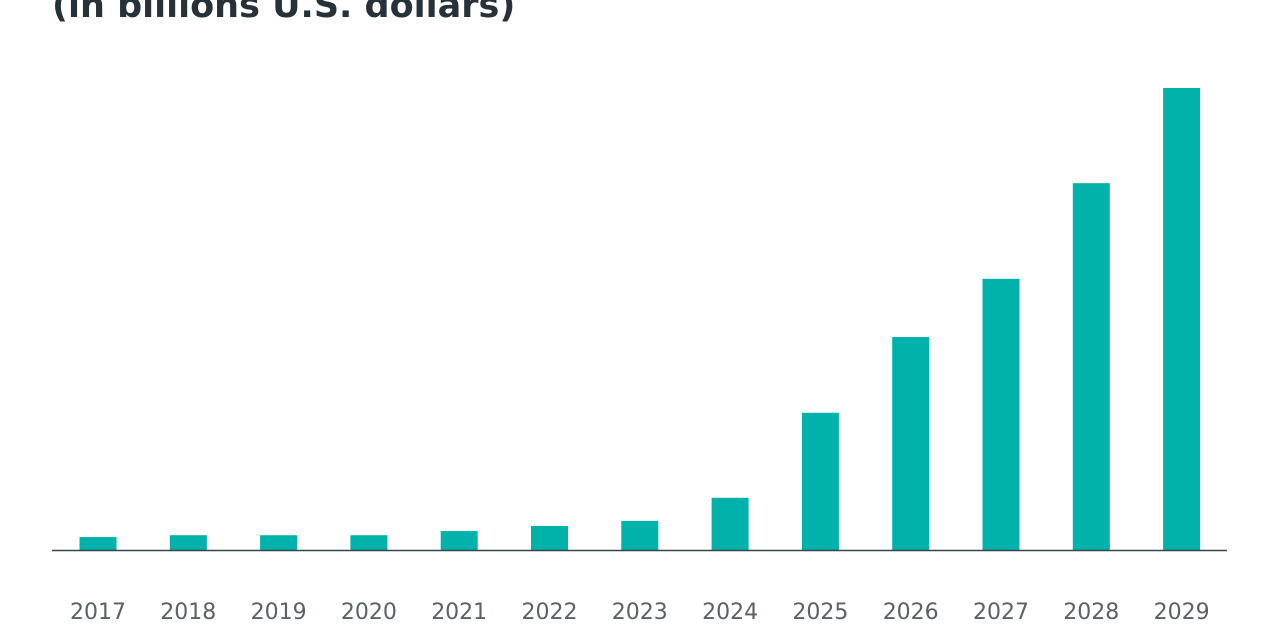  What do you see at coordinates (820, 612) in the screenshot?
I see `x-tick-label: 2025` at bounding box center [820, 612].